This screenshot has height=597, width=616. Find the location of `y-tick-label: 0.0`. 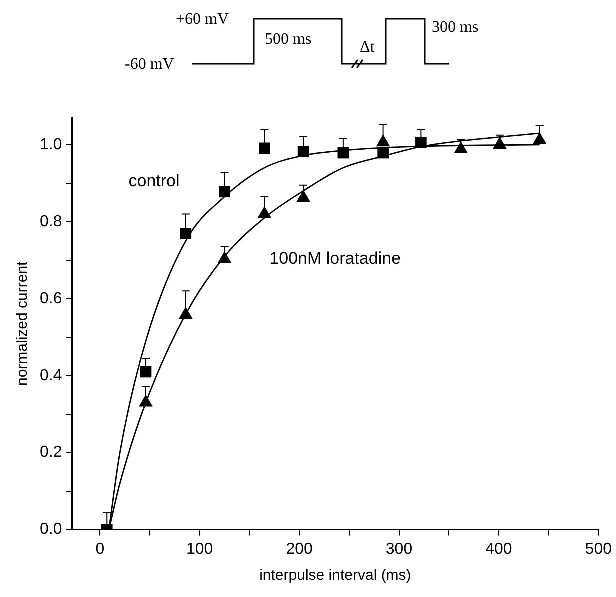

y-tick-label: 0.0 is located at coordinates (51, 529).